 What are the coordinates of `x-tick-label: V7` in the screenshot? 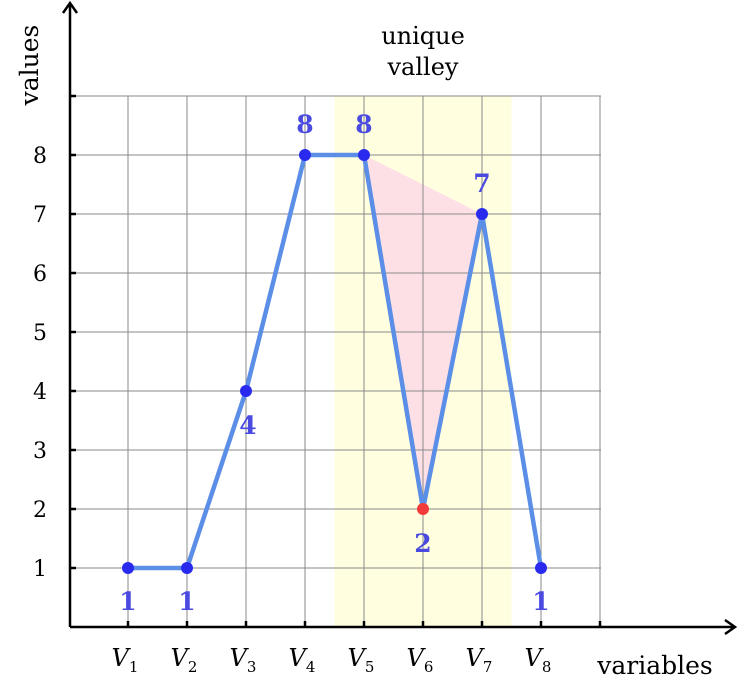 It's located at (479, 660).